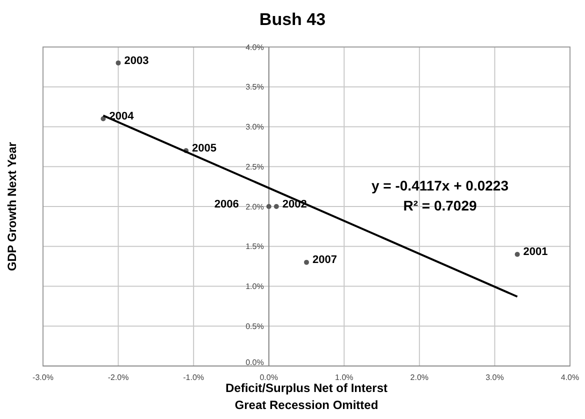 The width and height of the screenshot is (585, 419). I want to click on annotation: 2001, so click(535, 252).